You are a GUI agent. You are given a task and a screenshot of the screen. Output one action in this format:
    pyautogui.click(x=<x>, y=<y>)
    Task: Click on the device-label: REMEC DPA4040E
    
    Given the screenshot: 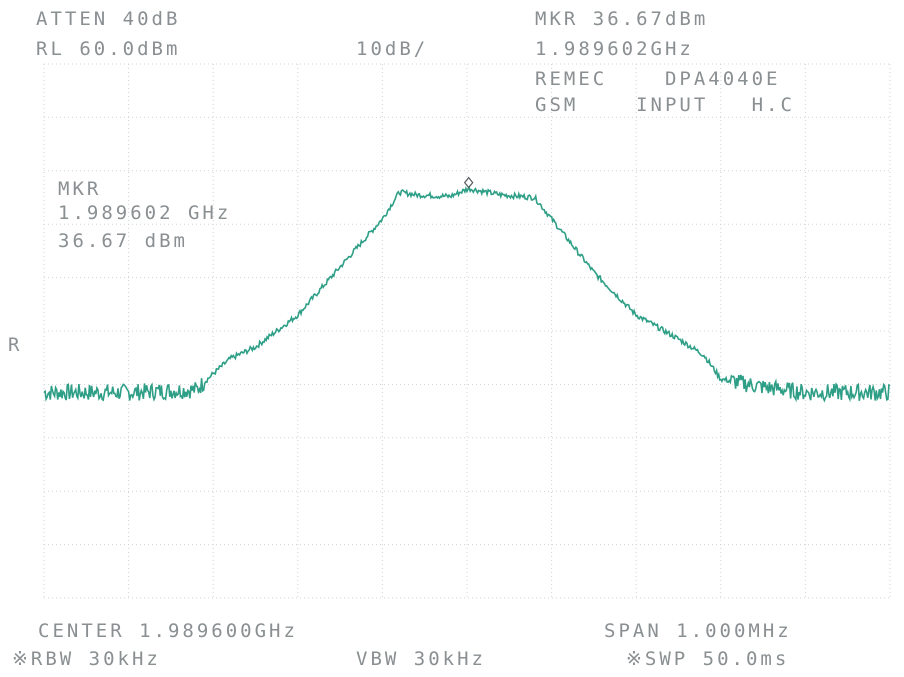 What is the action you would take?
    pyautogui.click(x=658, y=79)
    